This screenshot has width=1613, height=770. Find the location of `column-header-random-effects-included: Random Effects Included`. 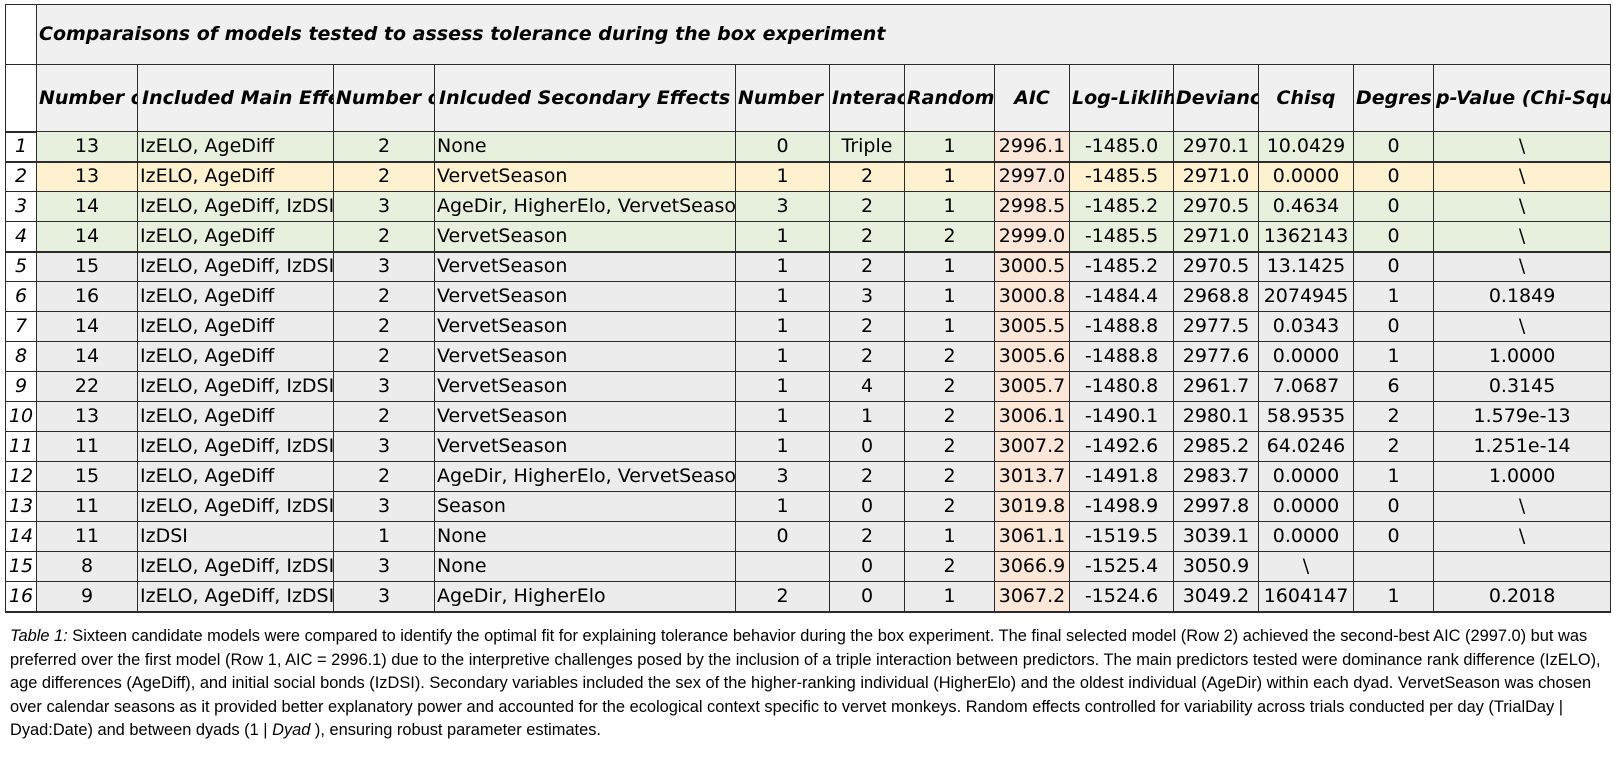

column-header-random-effects-included: Random Effects Included is located at coordinates (949, 98).